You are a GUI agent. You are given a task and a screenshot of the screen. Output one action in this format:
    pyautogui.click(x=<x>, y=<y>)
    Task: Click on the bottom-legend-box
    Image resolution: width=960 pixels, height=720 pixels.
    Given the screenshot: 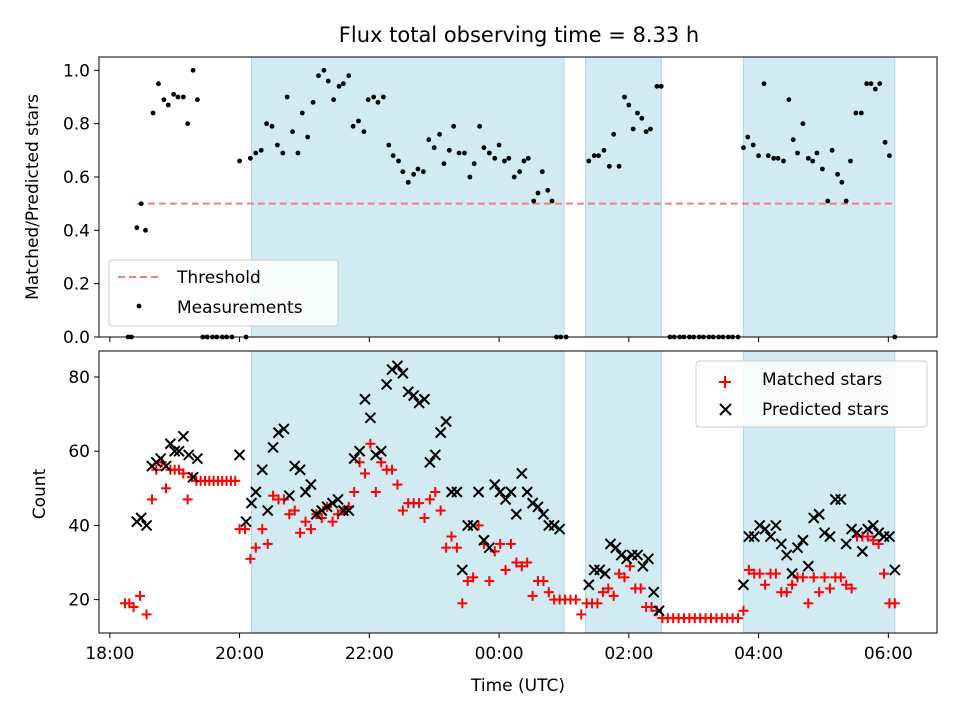 What is the action you would take?
    pyautogui.click(x=811, y=394)
    